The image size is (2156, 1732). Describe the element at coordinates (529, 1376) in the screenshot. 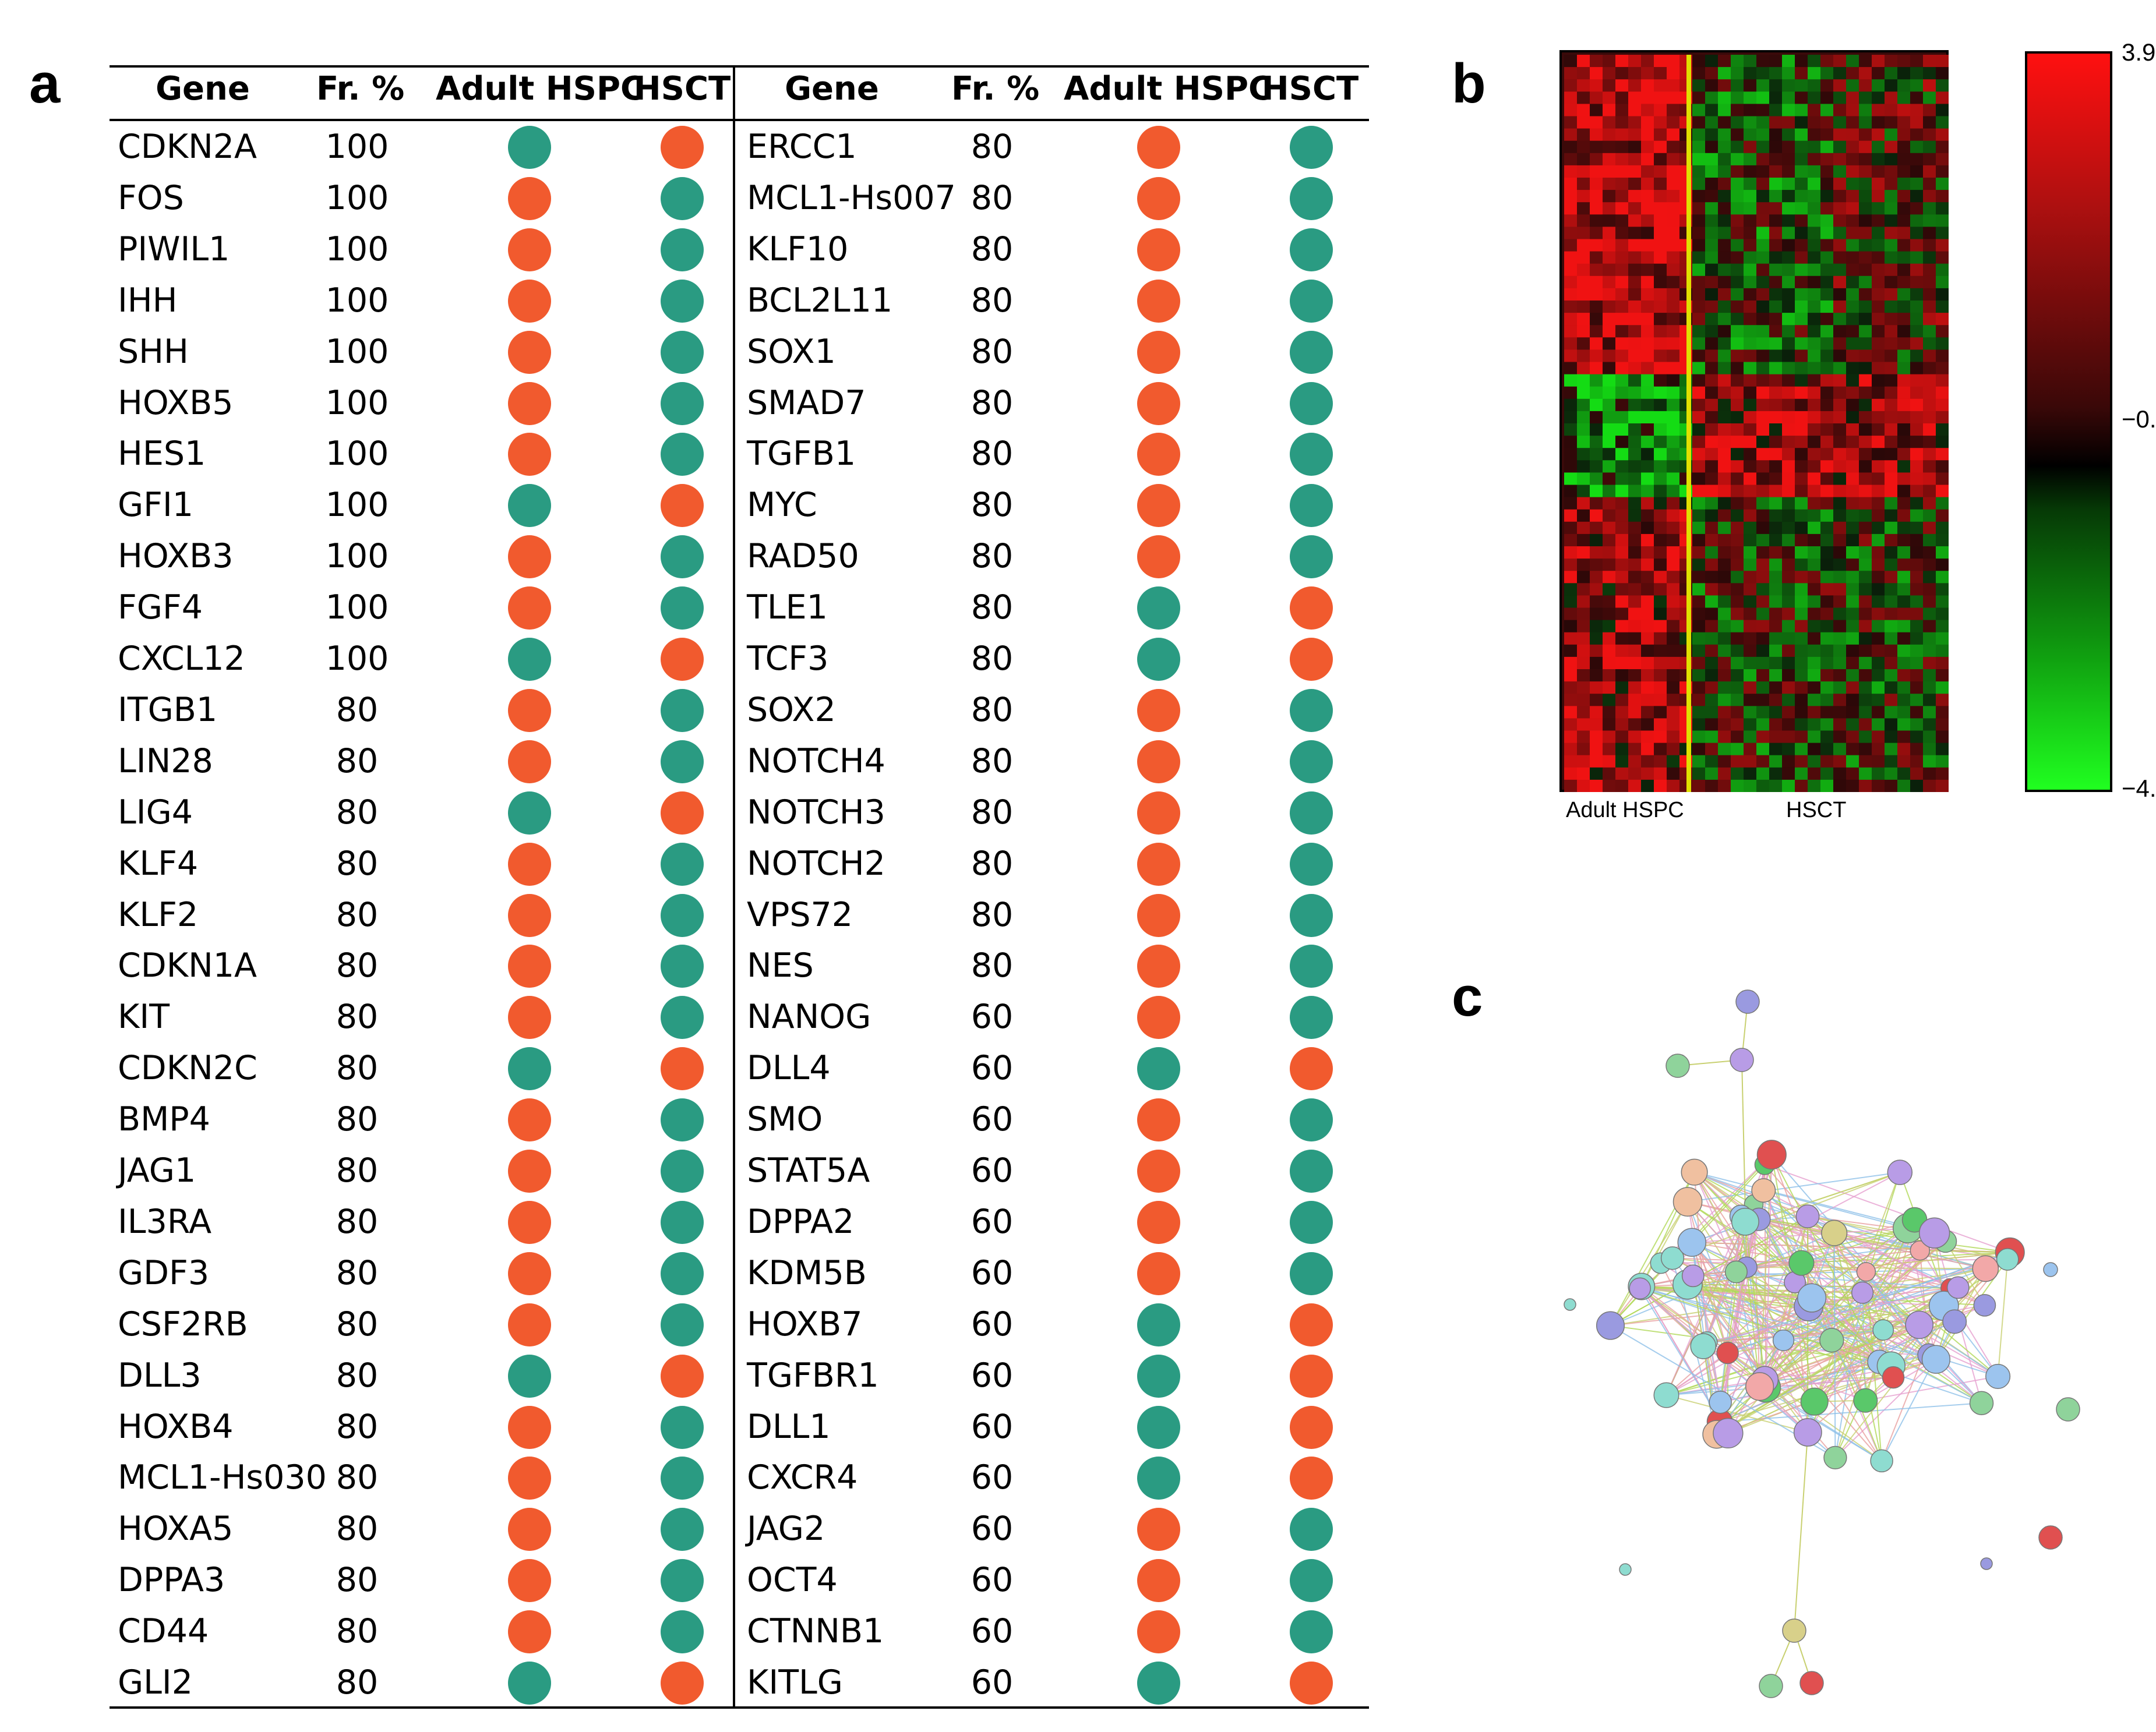

I see `adult-hspc-down-dot` at that location.